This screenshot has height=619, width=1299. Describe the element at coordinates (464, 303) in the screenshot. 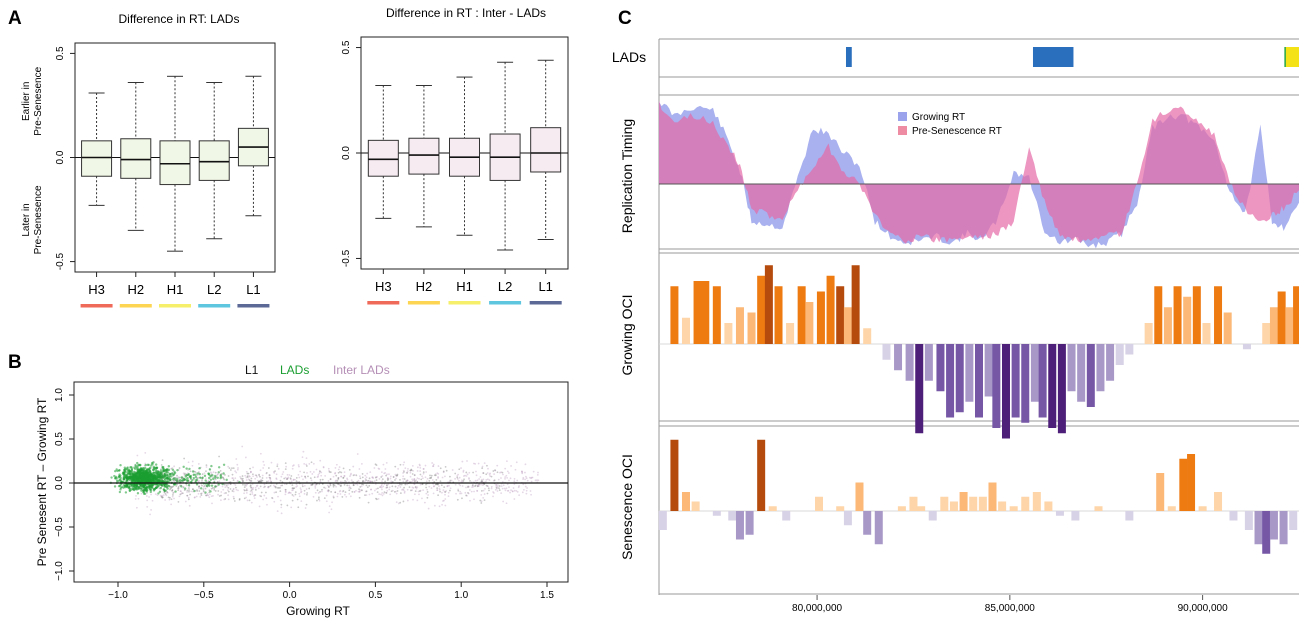

I see `category-color-bar` at that location.